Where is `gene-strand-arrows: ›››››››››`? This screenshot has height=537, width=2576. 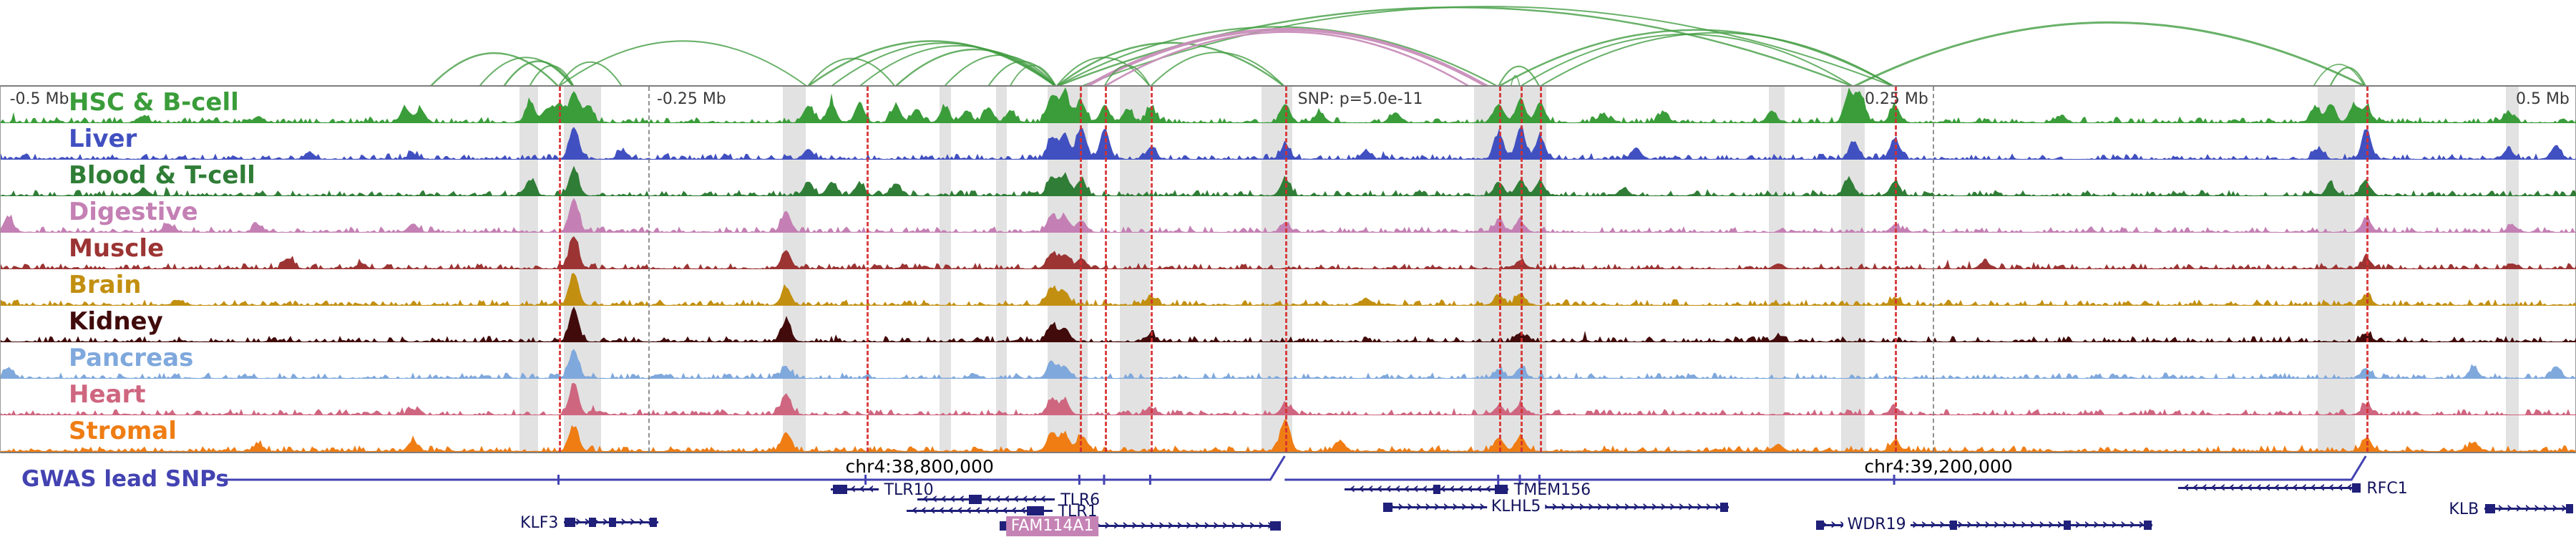 gene-strand-arrows: ››››››››› is located at coordinates (2529, 508).